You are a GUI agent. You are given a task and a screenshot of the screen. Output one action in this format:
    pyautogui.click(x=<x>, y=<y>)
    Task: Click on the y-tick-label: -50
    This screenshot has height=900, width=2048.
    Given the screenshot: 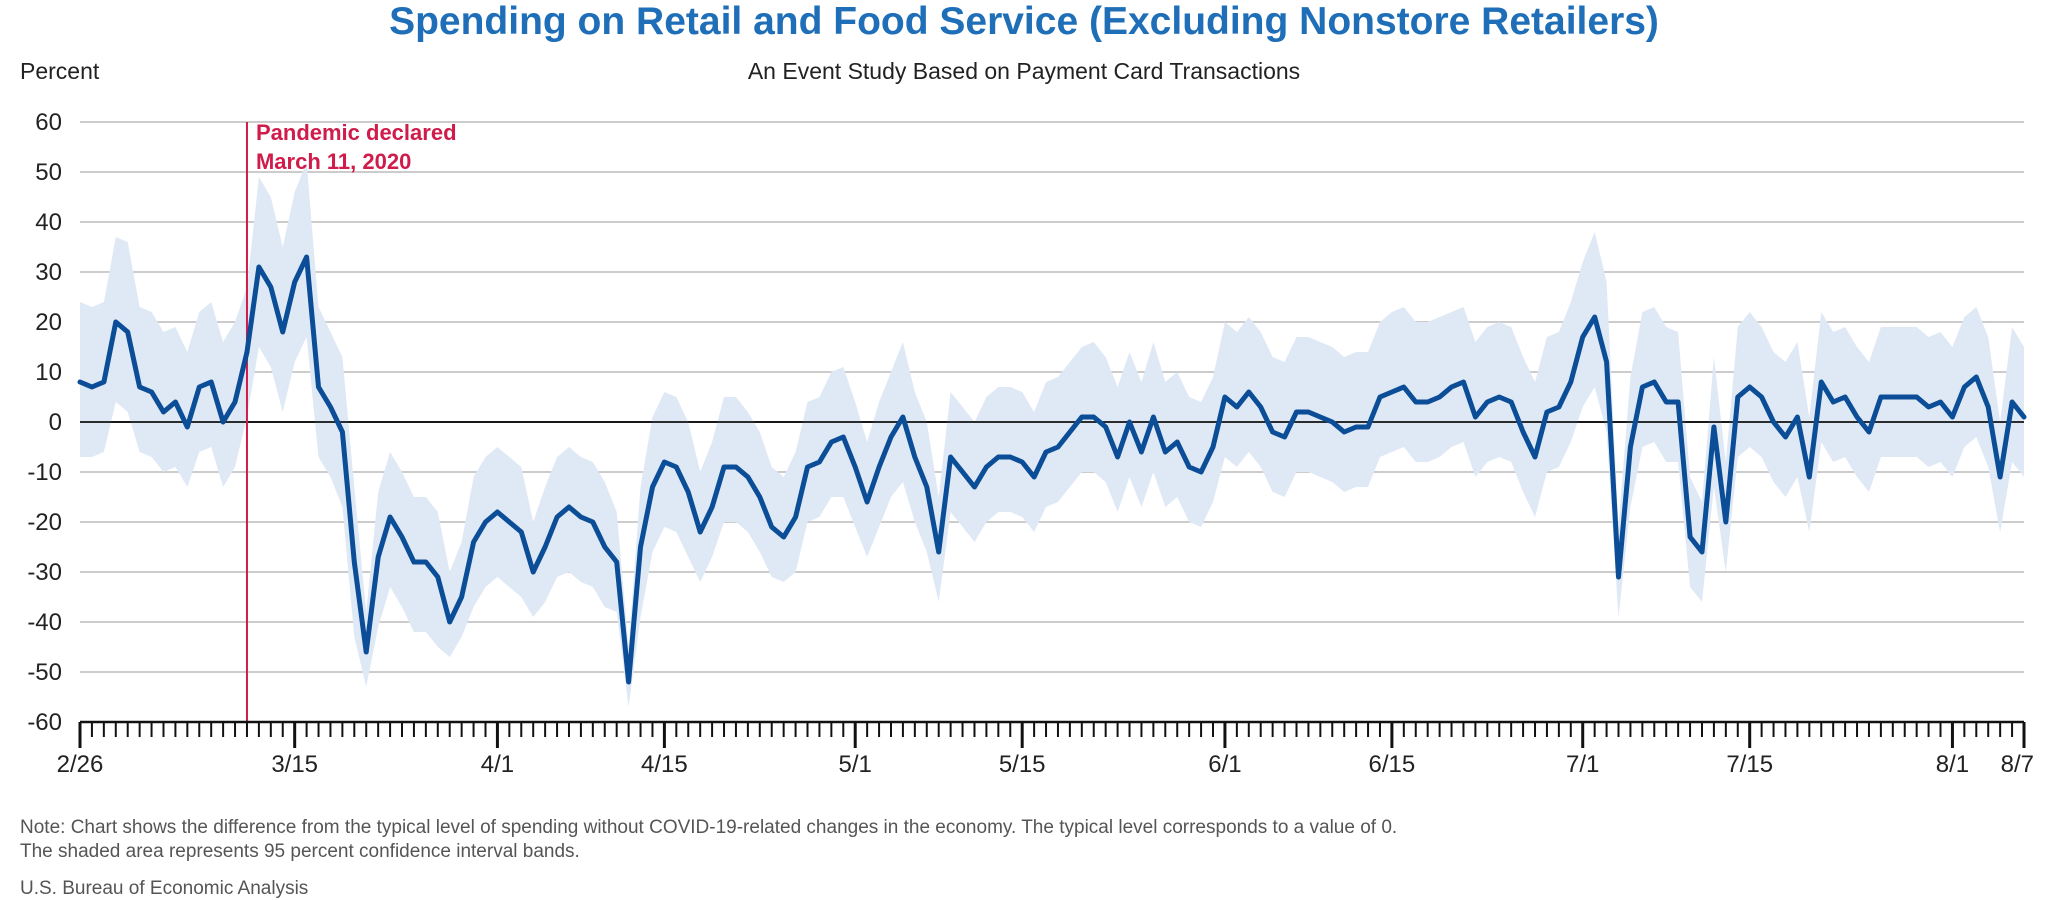 What is the action you would take?
    pyautogui.click(x=44, y=672)
    